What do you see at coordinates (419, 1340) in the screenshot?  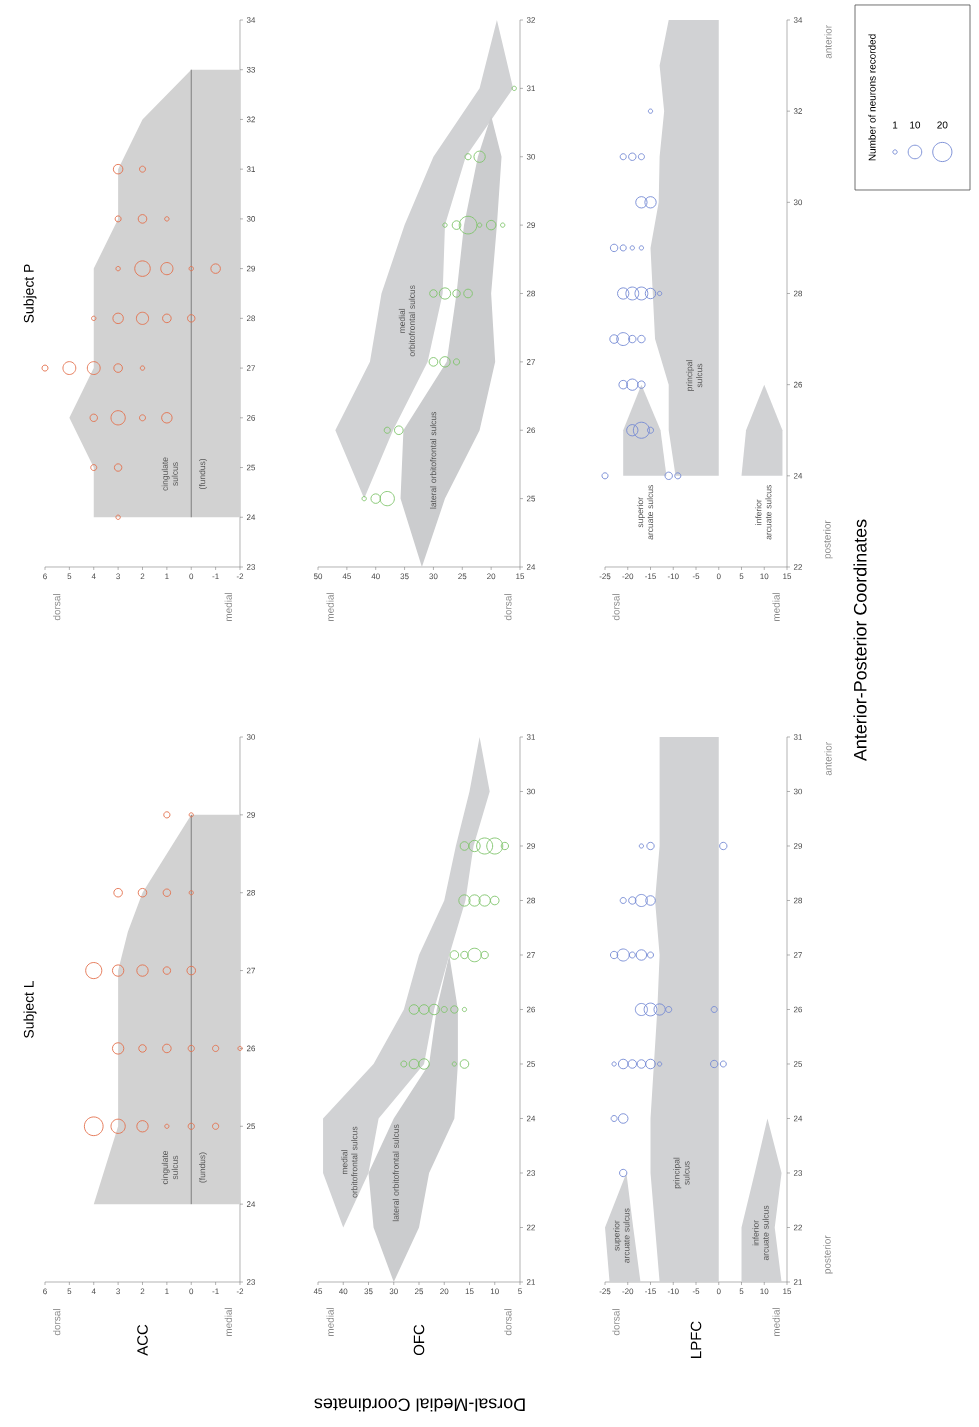 I see `y-axis-title: OFC` at bounding box center [419, 1340].